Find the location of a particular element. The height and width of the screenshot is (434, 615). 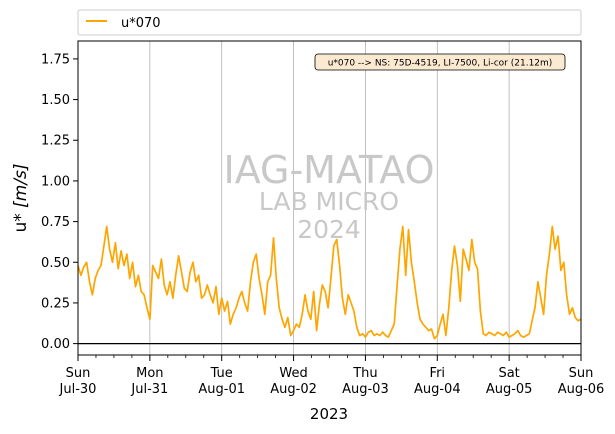

legend-label: u*070 is located at coordinates (141, 23).